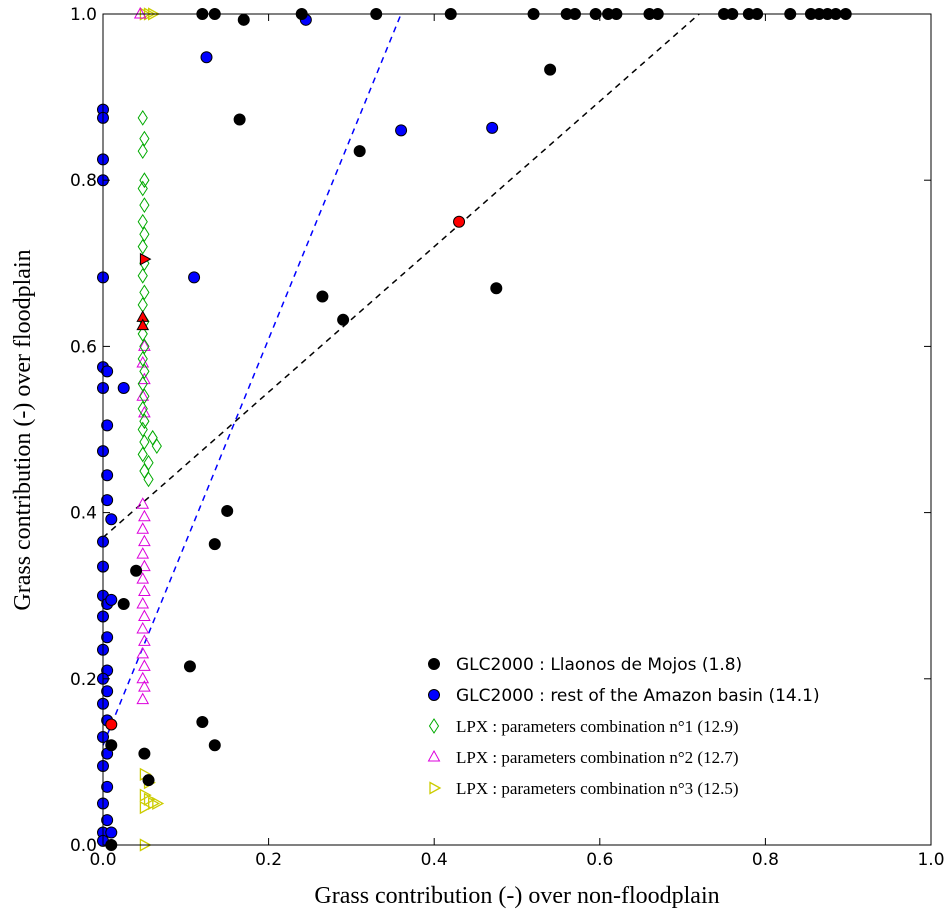 This screenshot has height=920, width=947. What do you see at coordinates (434, 860) in the screenshot?
I see `x-tick-label: 0.4` at bounding box center [434, 860].